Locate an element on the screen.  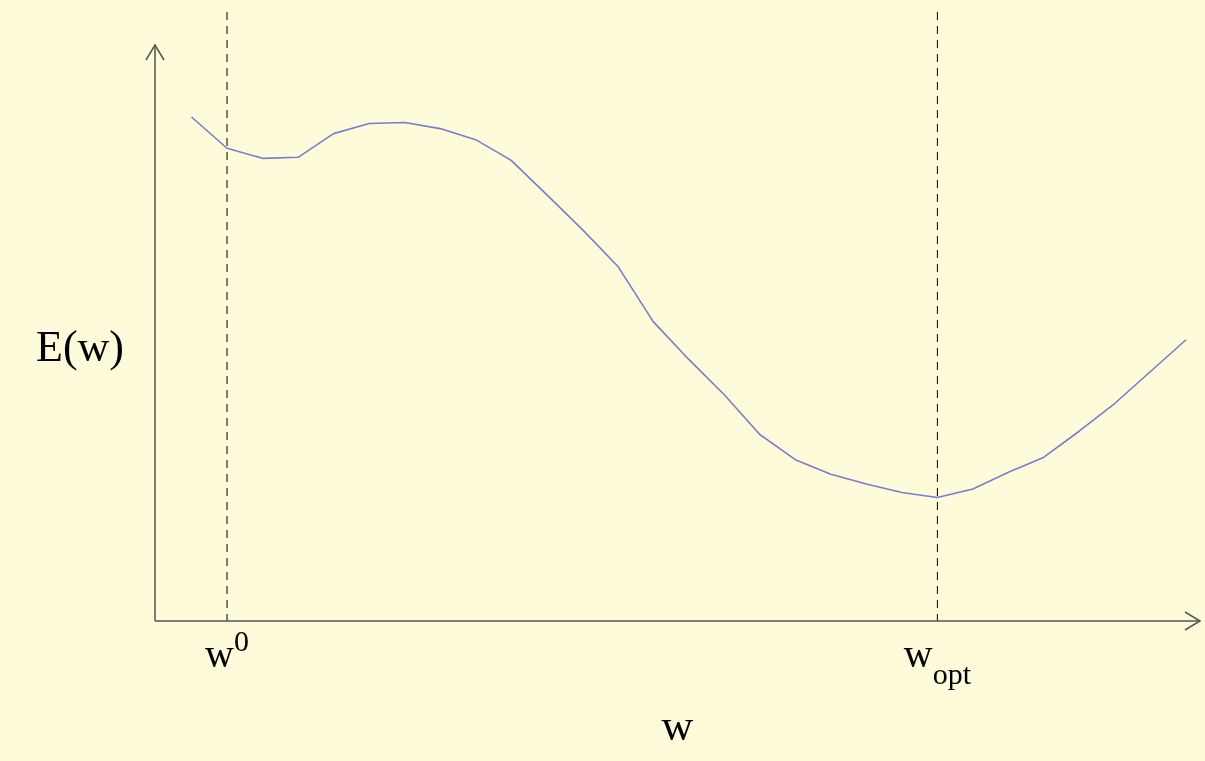
x-axis-title: w is located at coordinates (677, 725).